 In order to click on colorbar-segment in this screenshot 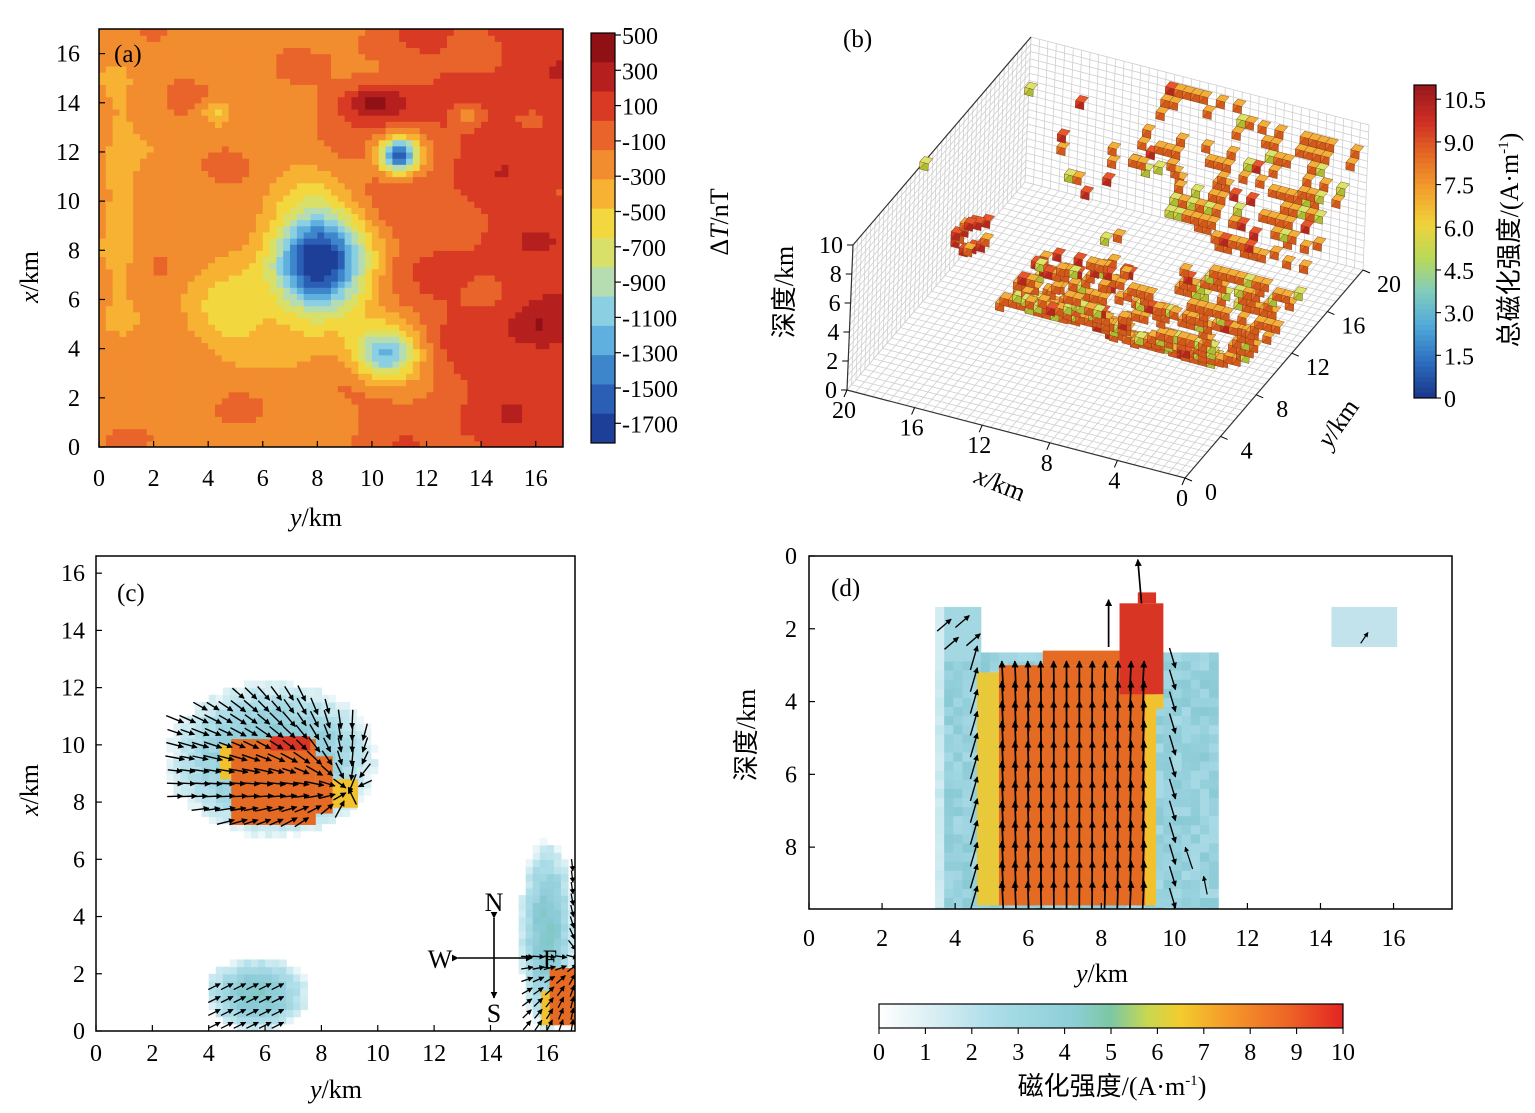, I will do `click(603, 223)`.